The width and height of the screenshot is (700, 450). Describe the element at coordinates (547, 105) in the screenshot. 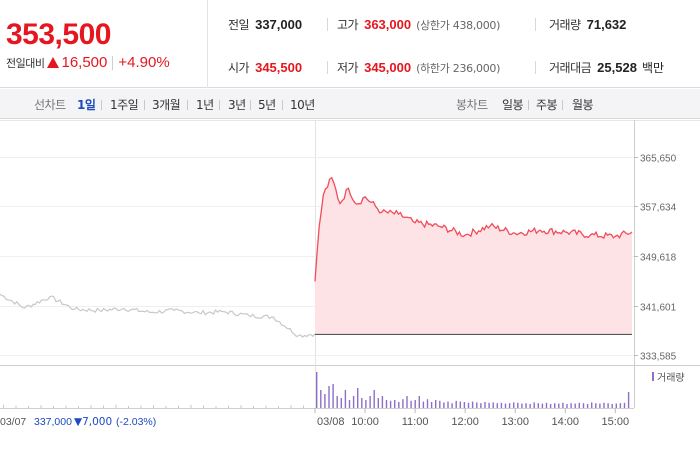

I see `candle-weekly: 주봉` at that location.